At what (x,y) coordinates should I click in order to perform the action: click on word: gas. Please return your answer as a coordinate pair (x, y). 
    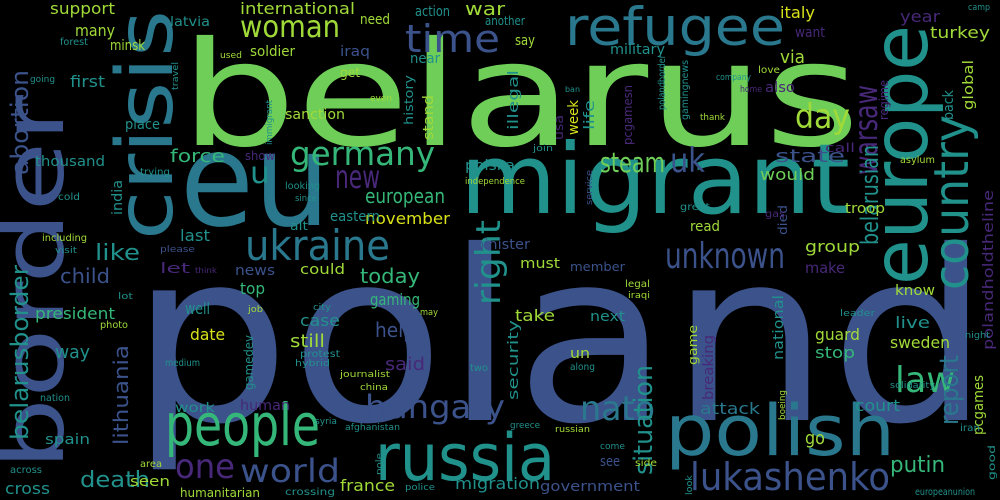
    Looking at the image, I should click on (775, 214).